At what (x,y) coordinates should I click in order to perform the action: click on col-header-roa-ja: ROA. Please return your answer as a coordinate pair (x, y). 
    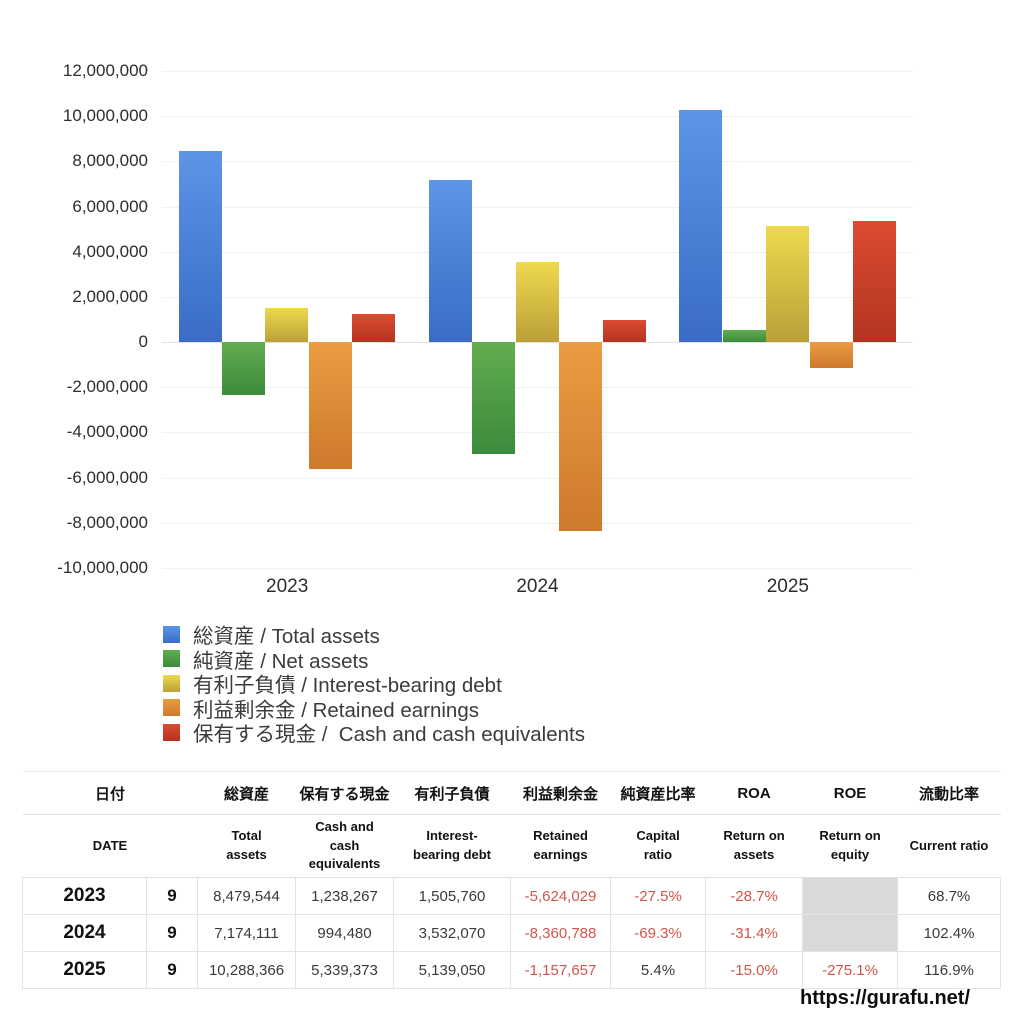
    Looking at the image, I should click on (754, 793).